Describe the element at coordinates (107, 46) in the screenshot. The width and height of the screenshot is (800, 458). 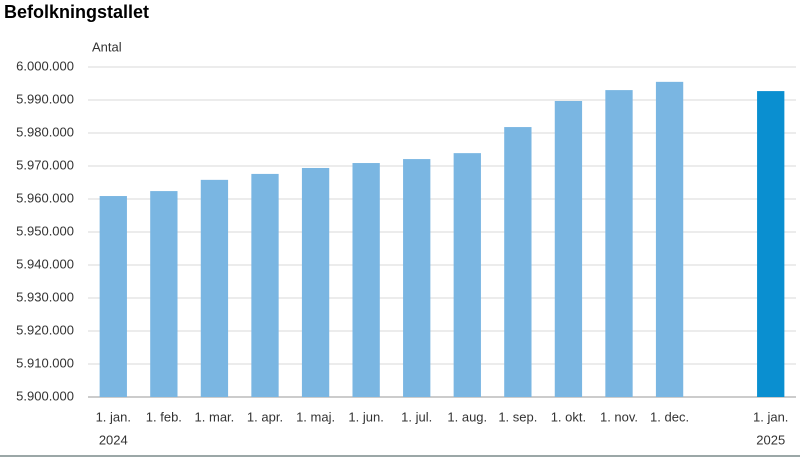
I see `y-axis-label: Antal` at that location.